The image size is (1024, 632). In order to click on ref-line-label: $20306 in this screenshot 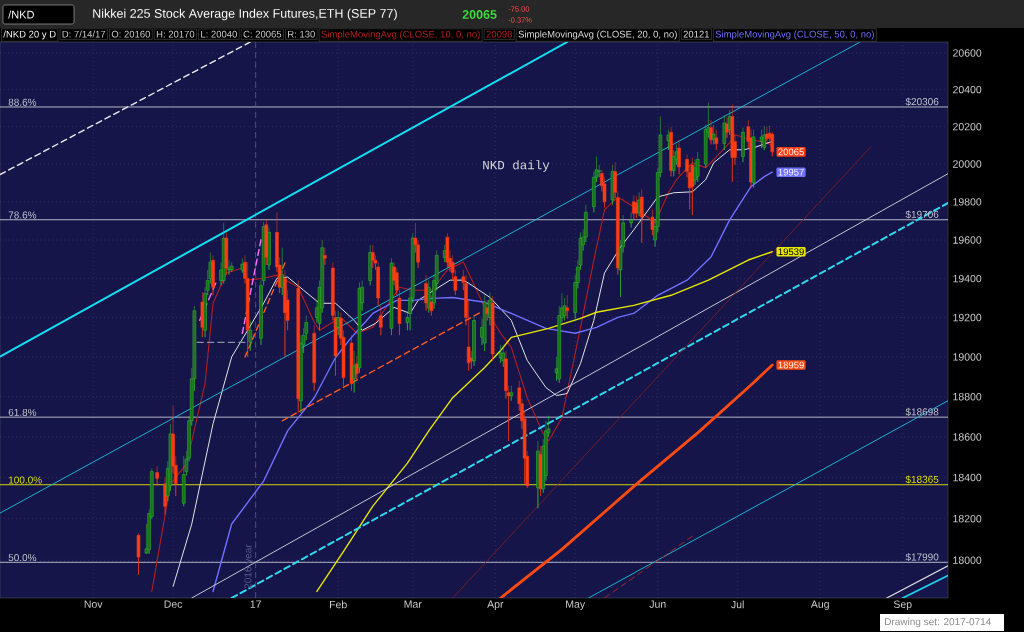, I will do `click(922, 101)`.